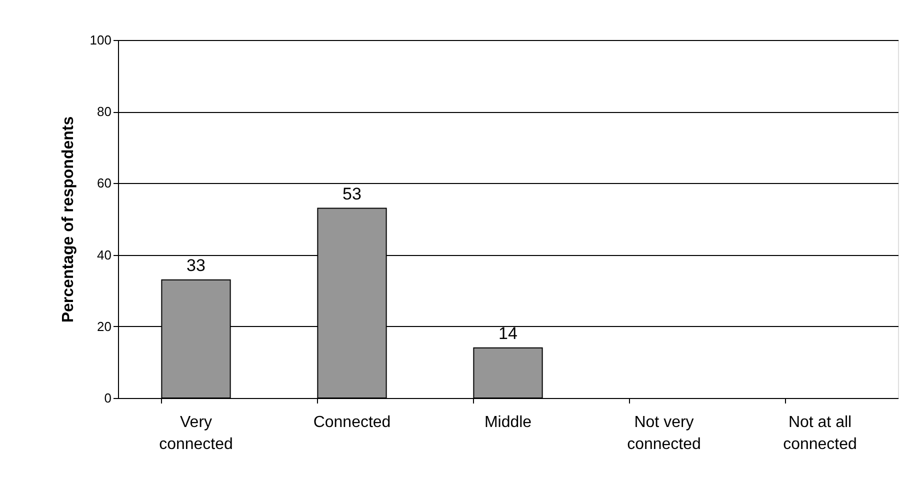 This screenshot has width=923, height=498. I want to click on data-label: 53, so click(352, 194).